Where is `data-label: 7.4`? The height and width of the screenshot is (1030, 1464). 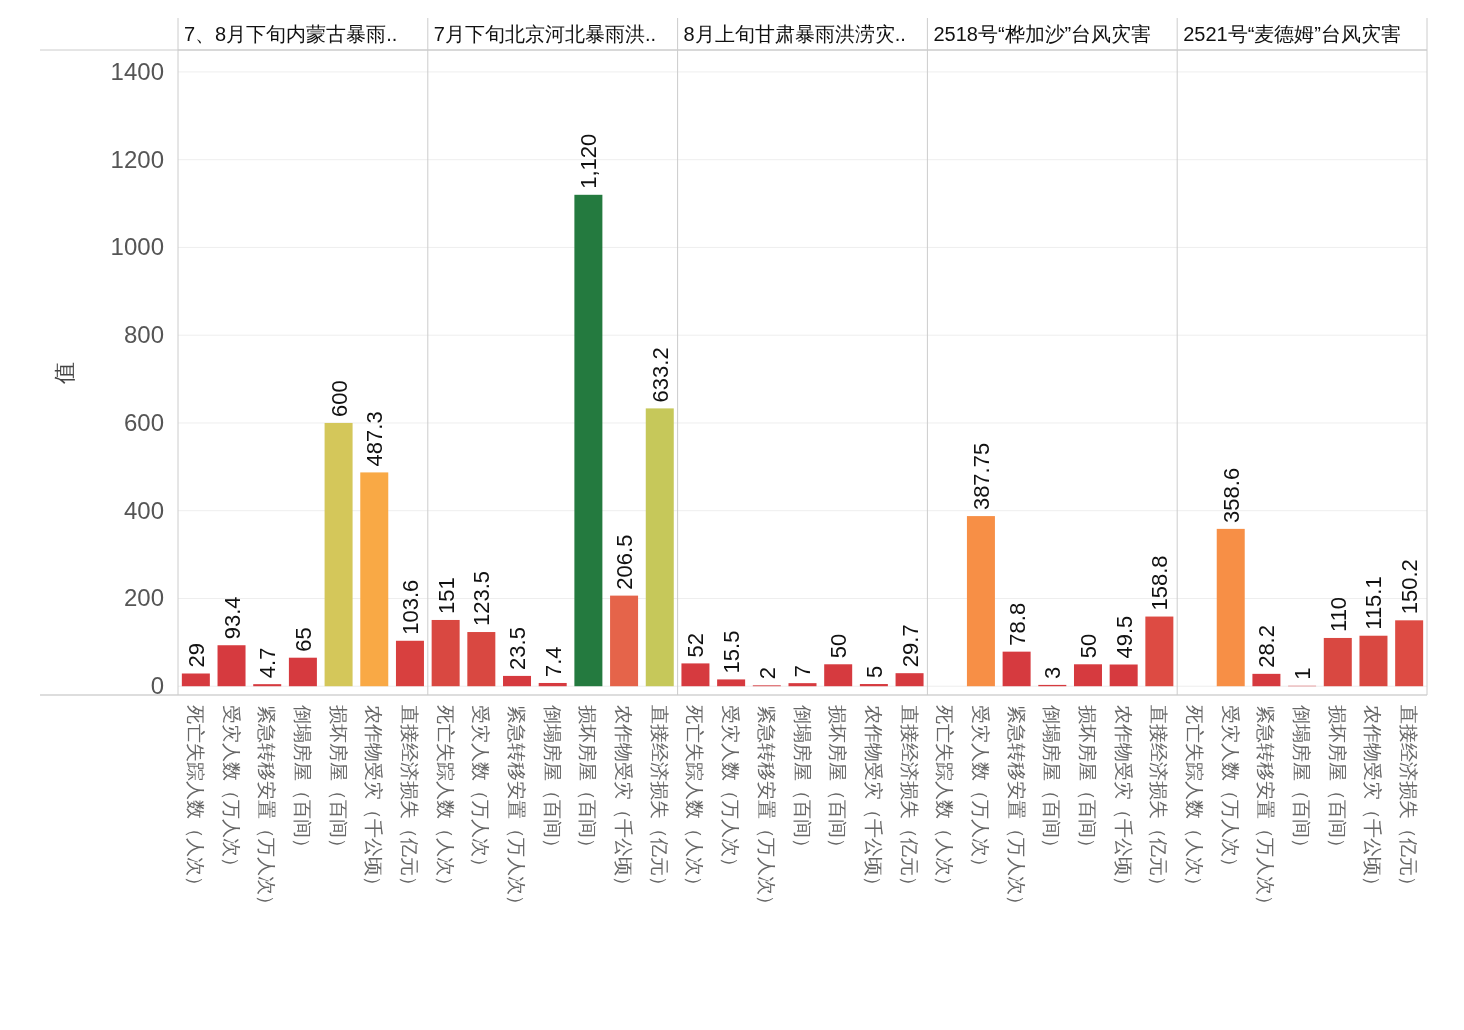 data-label: 7.4 is located at coordinates (553, 661).